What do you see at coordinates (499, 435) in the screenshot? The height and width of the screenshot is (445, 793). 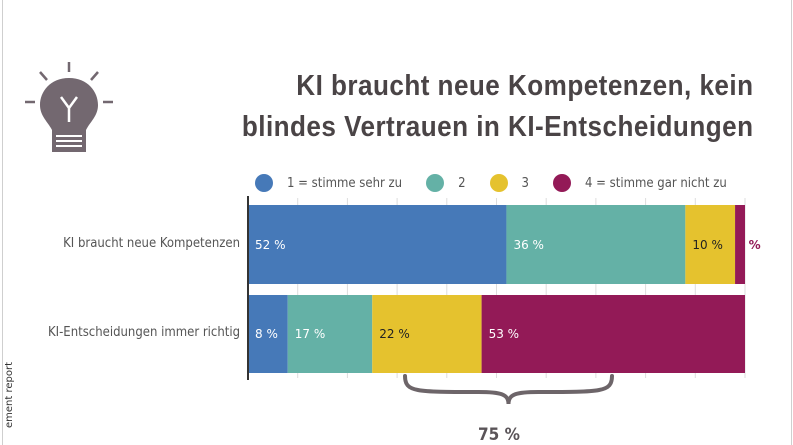 I see `annotation-label: 75 %` at bounding box center [499, 435].